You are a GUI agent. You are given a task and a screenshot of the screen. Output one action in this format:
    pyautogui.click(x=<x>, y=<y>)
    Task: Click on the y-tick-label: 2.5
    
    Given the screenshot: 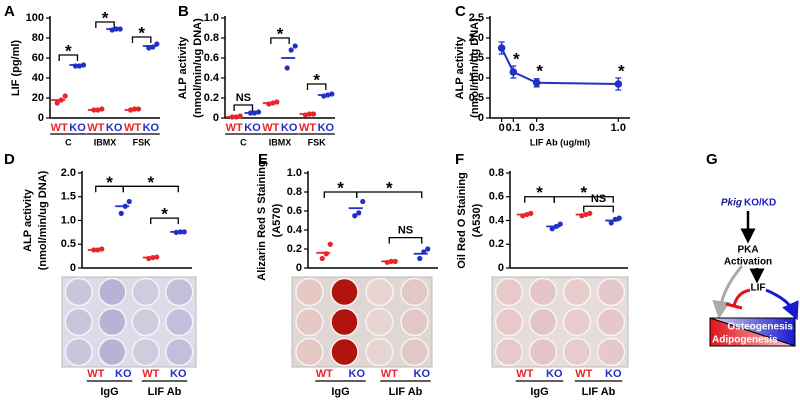 What is the action you would take?
    pyautogui.click(x=476, y=18)
    